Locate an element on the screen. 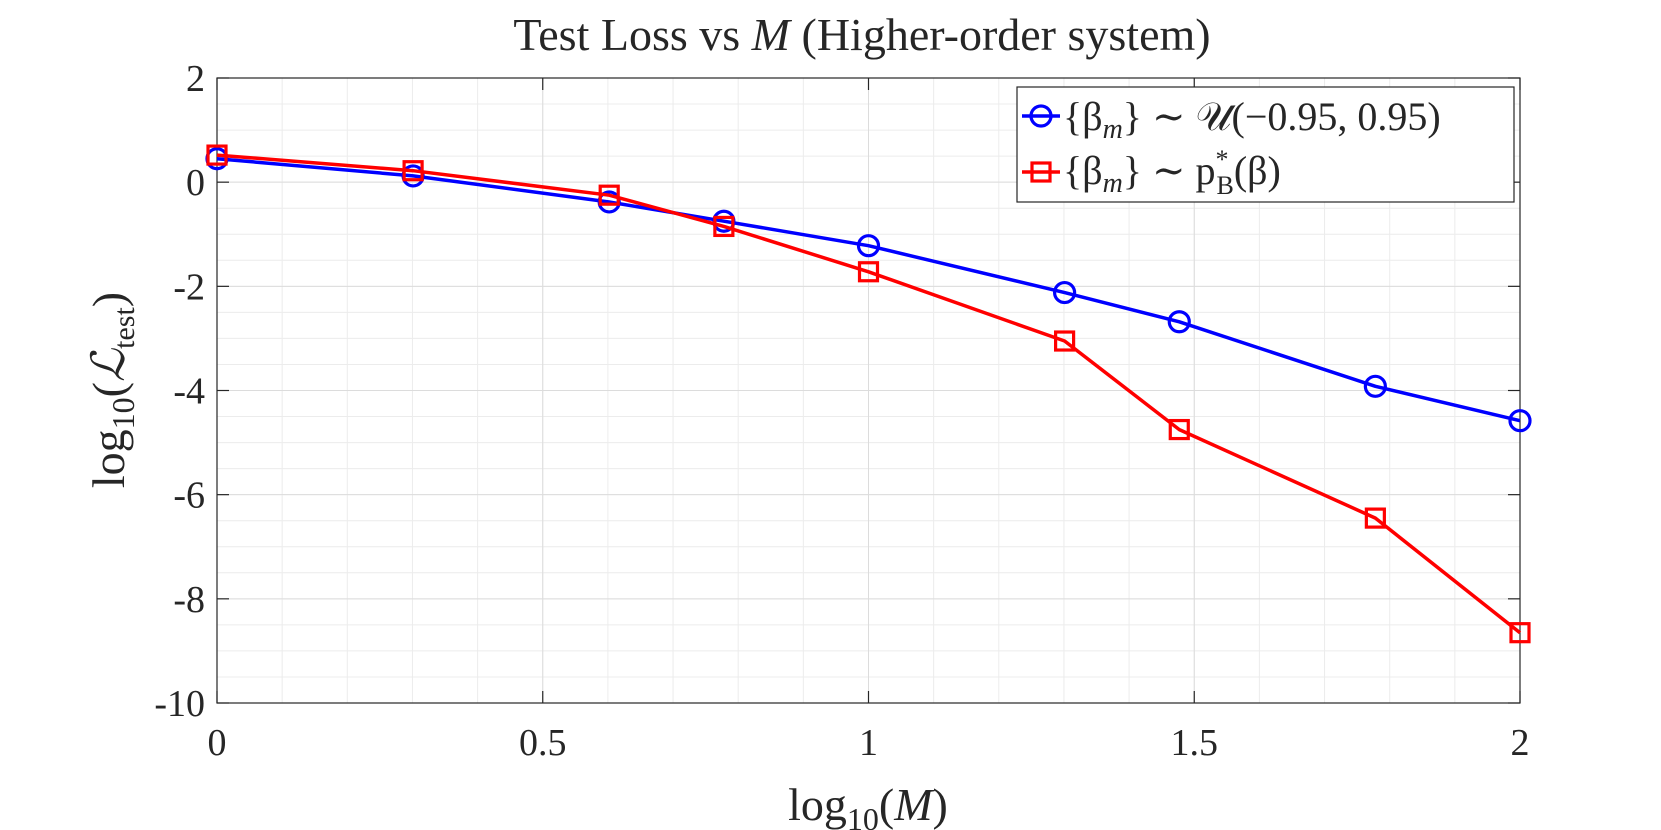  x-tick-label: 2 is located at coordinates (1520, 743).